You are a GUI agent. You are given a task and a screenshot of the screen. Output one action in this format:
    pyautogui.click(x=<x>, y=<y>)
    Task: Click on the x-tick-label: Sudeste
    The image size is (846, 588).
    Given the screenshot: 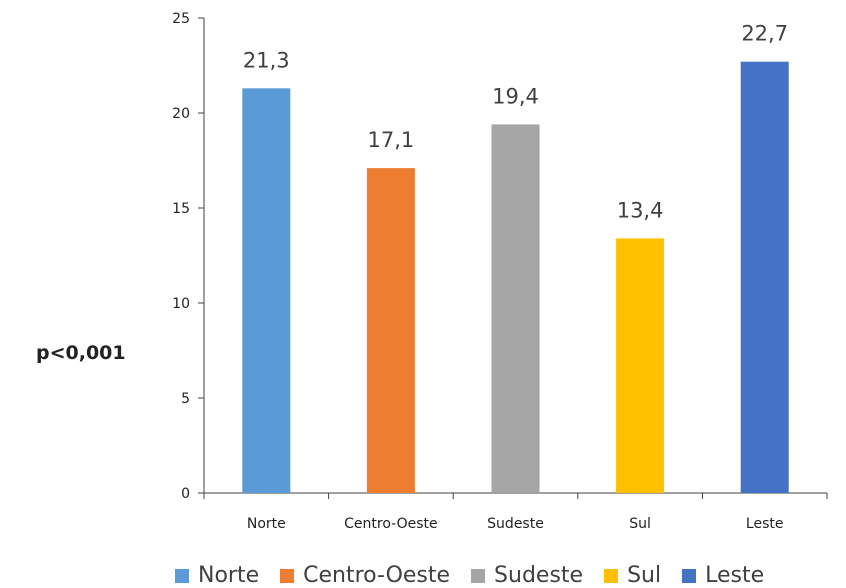 What is the action you would take?
    pyautogui.click(x=515, y=524)
    